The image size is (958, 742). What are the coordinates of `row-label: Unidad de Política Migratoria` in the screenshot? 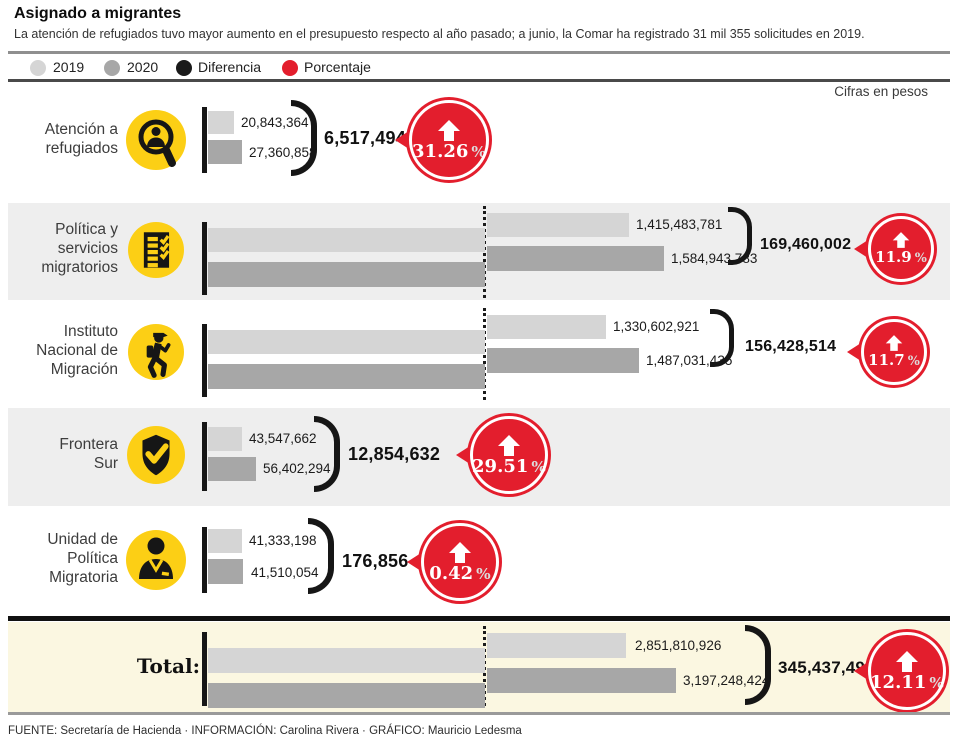 It's located at (82, 558).